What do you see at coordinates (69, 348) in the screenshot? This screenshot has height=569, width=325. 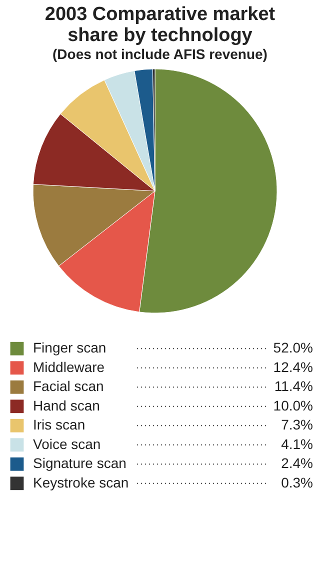 I see `legend-label: Finger scan` at bounding box center [69, 348].